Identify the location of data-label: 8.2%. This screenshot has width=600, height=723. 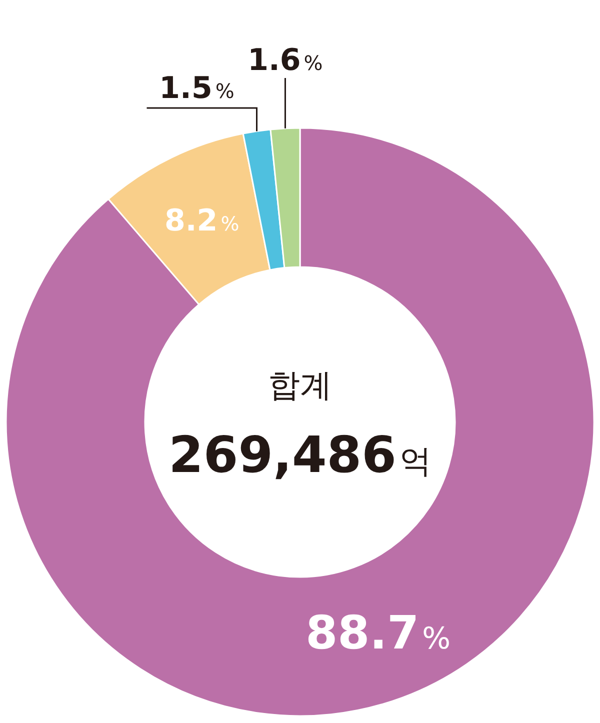
(202, 221).